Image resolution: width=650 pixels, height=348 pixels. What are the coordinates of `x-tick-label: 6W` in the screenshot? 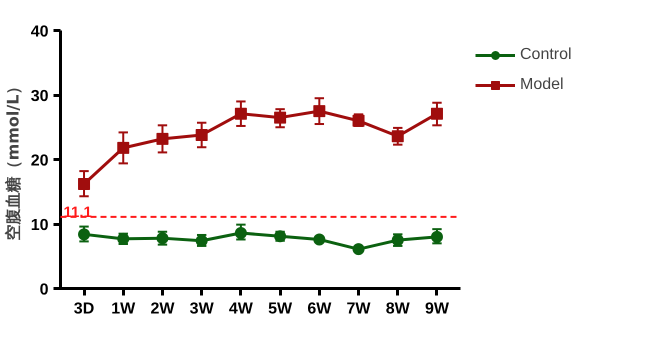 It's located at (319, 309).